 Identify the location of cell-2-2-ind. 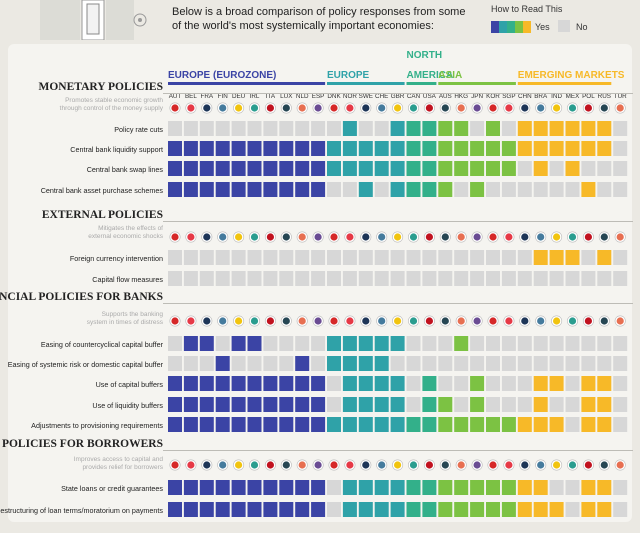
(556, 383).